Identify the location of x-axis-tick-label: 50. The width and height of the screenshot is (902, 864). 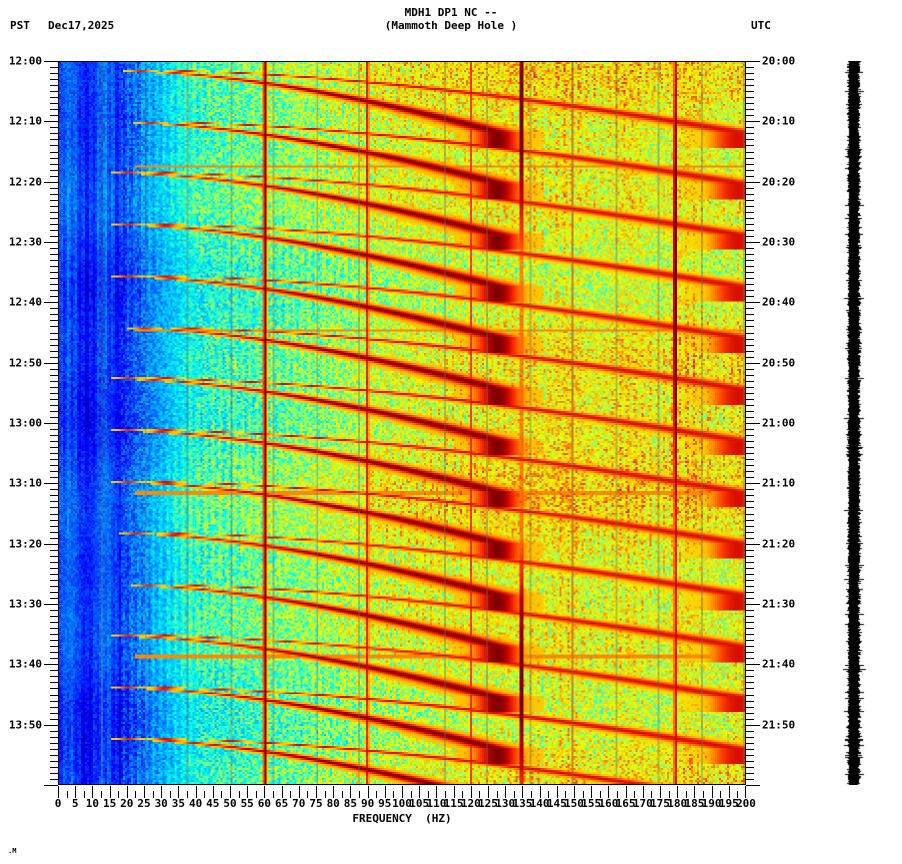
(230, 803).